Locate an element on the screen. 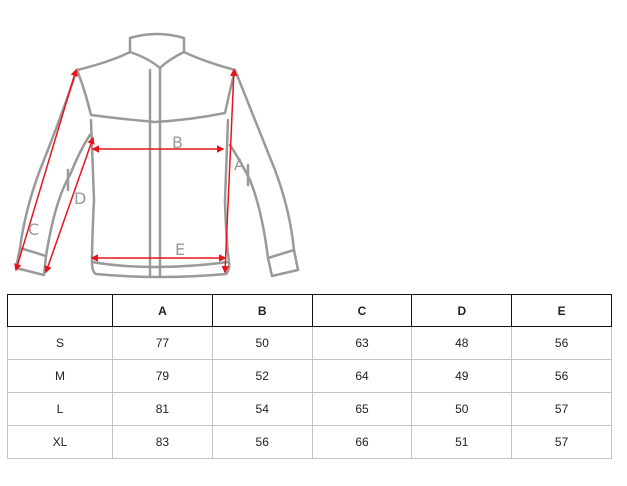  header-cell is located at coordinates (60, 310).